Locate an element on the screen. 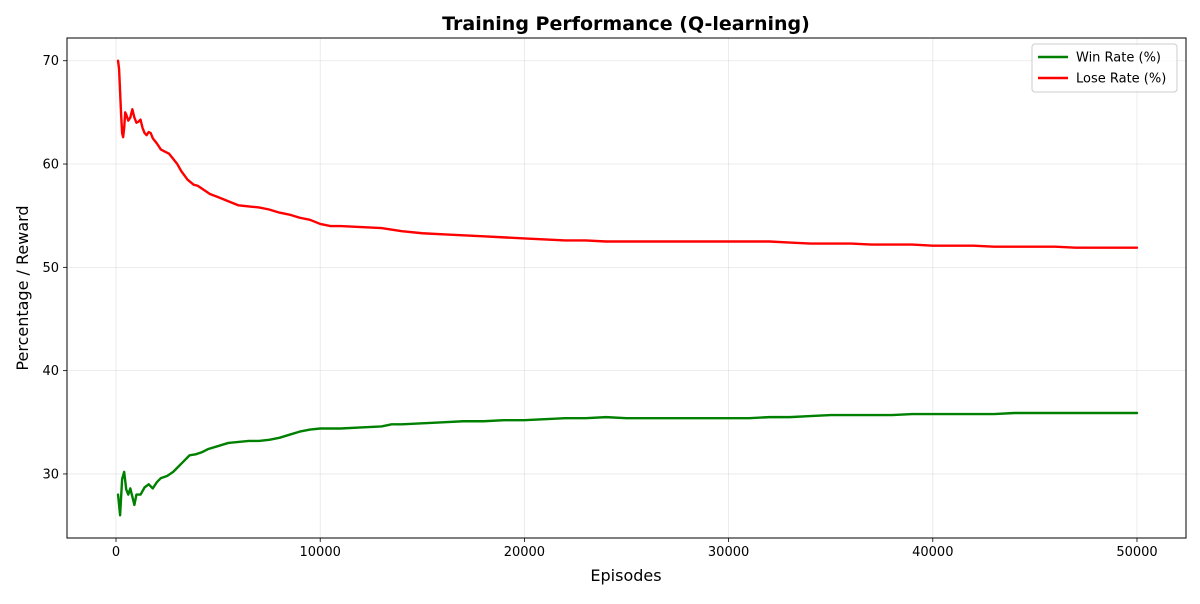 The height and width of the screenshot is (604, 1200). legend: Win Rate (%) Lose Rate (%) is located at coordinates (1104, 68).